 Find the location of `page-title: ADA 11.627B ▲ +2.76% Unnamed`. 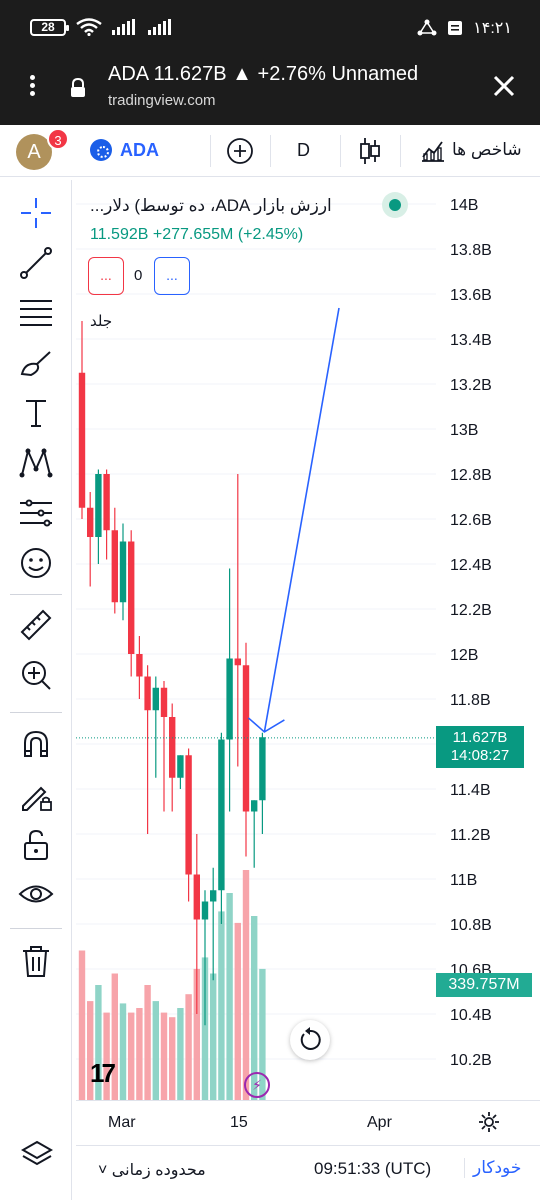

page-title: ADA 11.627B ▲ +2.76% Unnamed is located at coordinates (263, 74).